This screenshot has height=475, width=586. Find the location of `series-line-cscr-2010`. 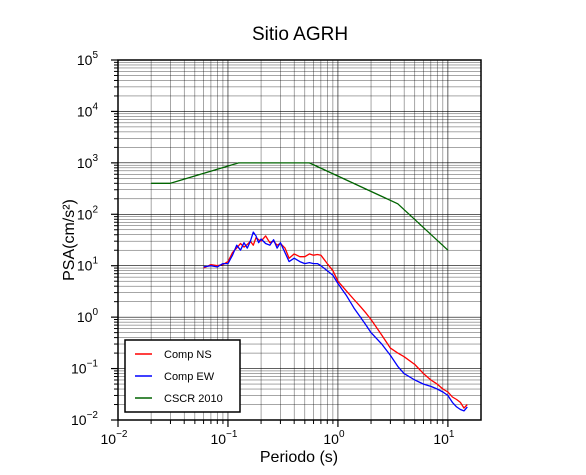

series-line-cscr-2010 is located at coordinates (300, 206).